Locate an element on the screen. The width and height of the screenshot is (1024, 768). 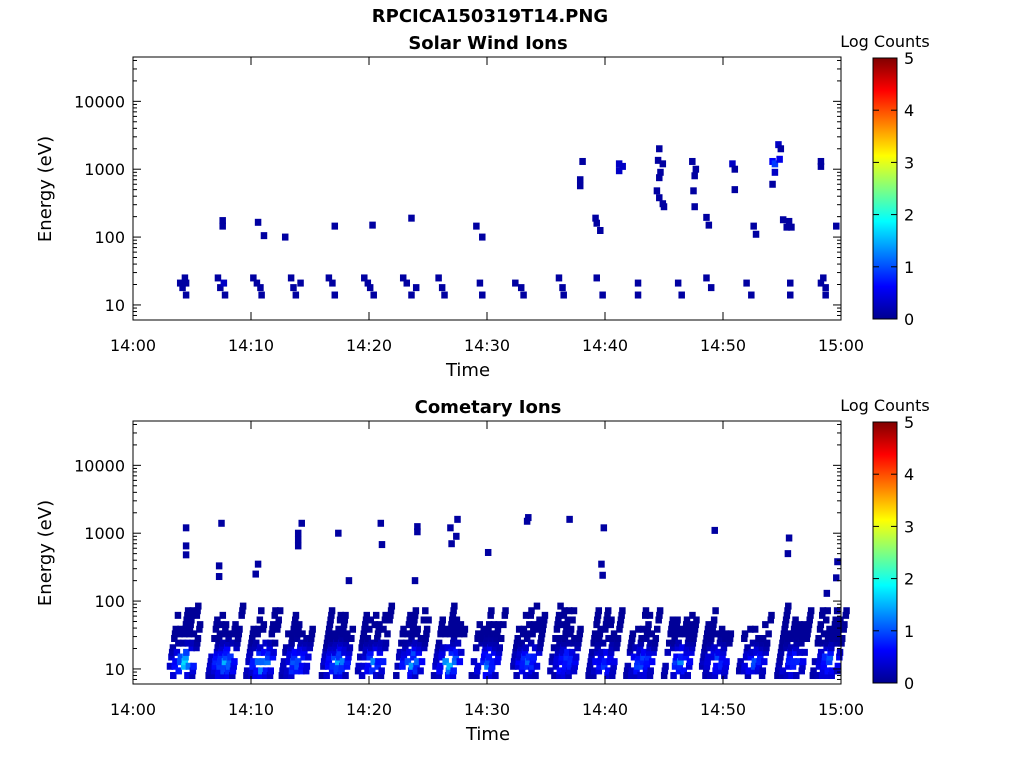
heatmap-cells is located at coordinates (508, 220).